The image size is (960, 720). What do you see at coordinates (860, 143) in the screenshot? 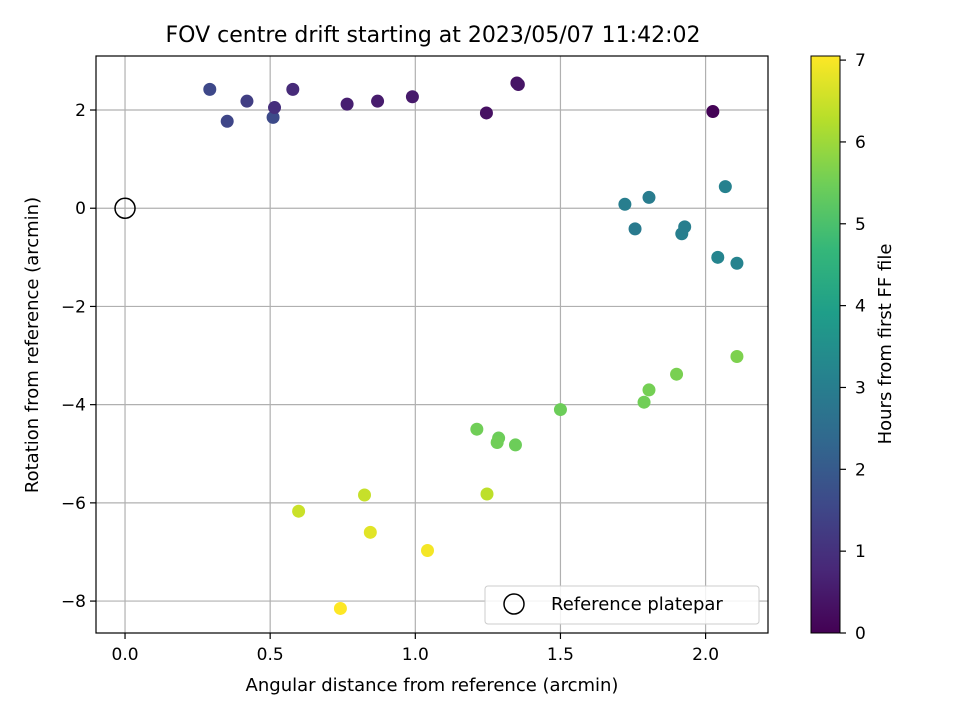
I see `colorbar-tick-label: 6` at bounding box center [860, 143].